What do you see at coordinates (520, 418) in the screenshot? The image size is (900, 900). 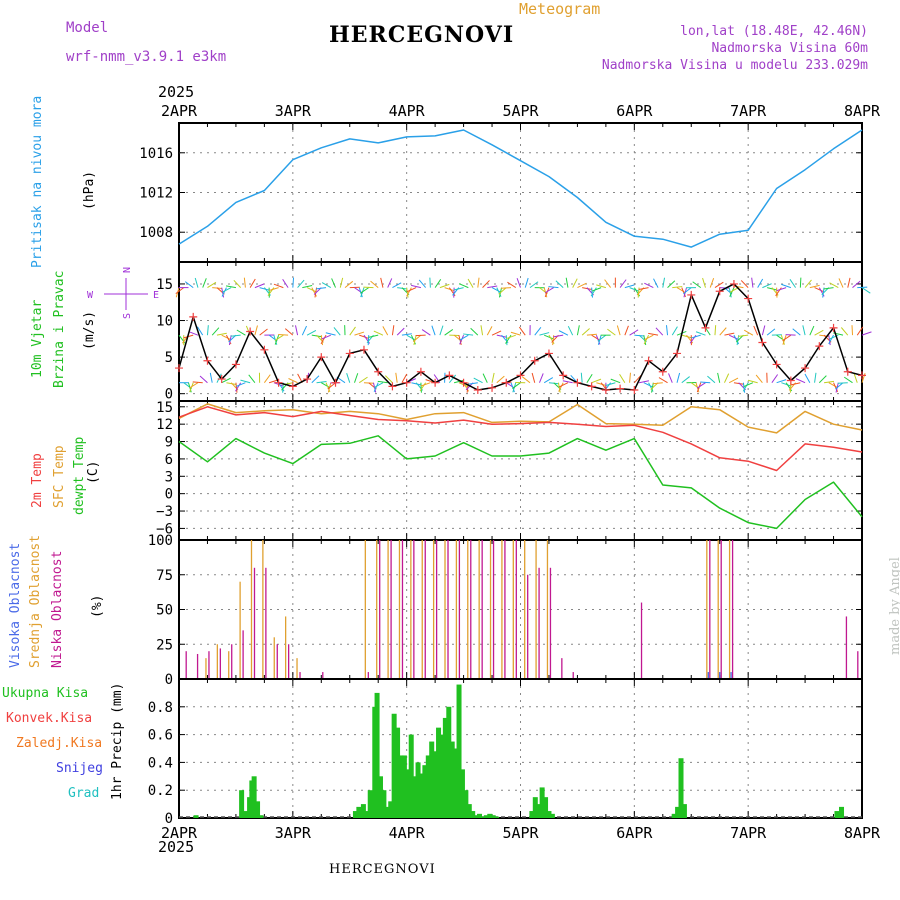 I see `temp-sfc-line` at bounding box center [520, 418].